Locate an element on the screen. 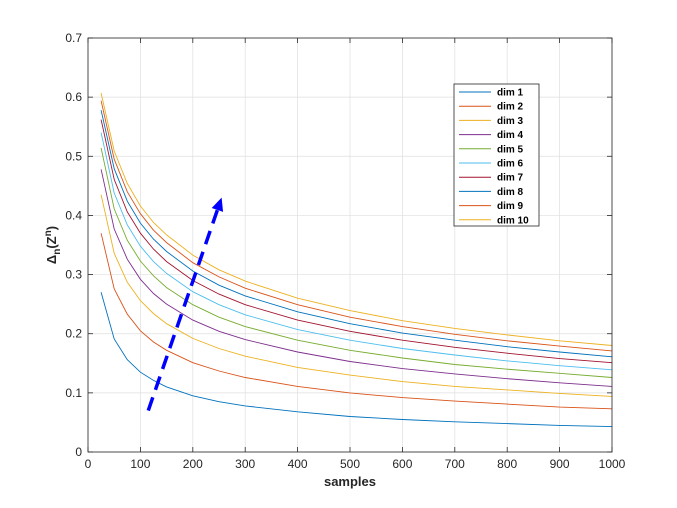 The height and width of the screenshot is (508, 677). x-tick-label: 400 is located at coordinates (298, 464).